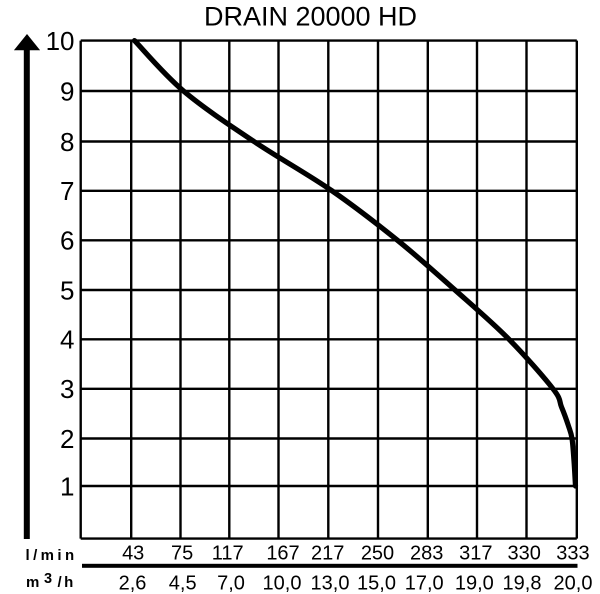 Image resolution: width=600 pixels, height=594 pixels. I want to click on svg-text: 2,6, so click(133, 583).